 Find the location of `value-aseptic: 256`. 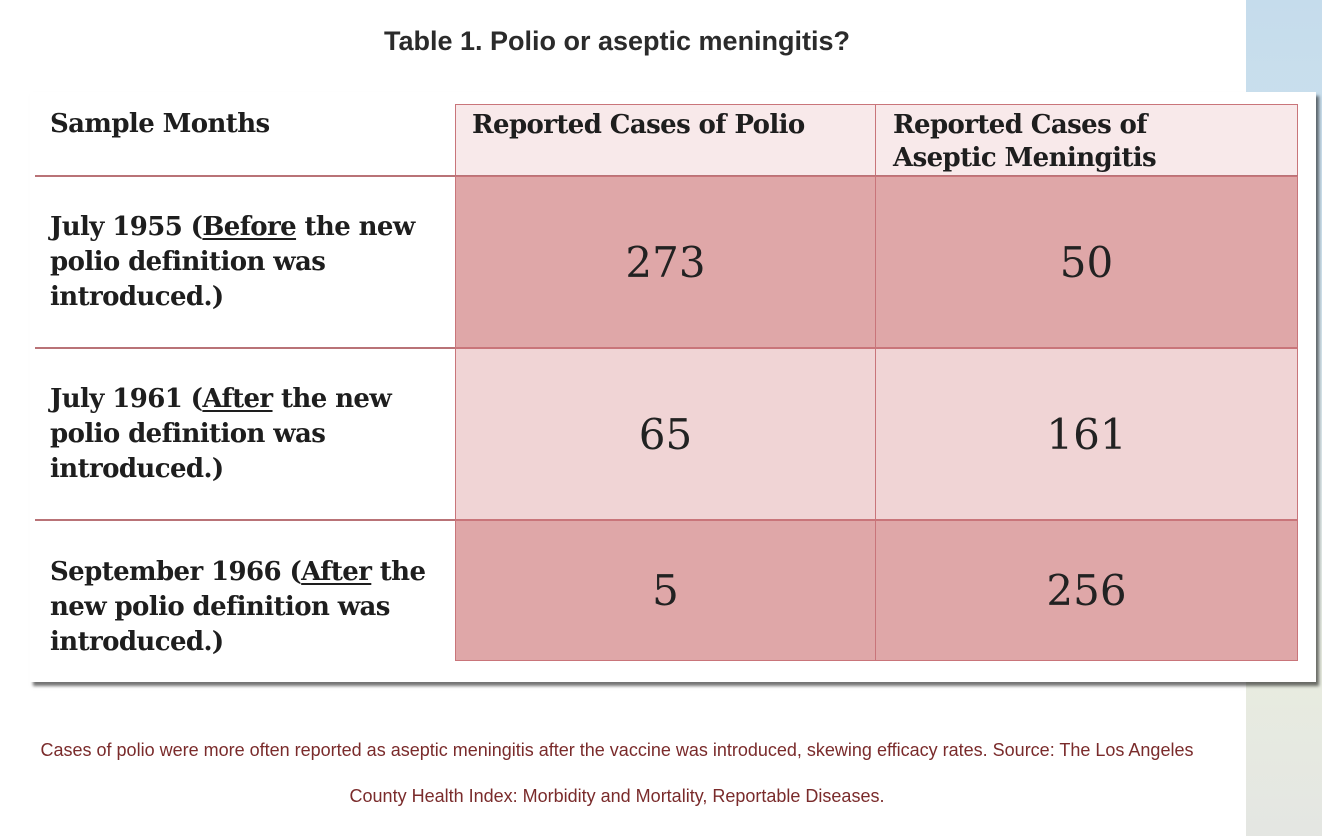

value-aseptic: 256 is located at coordinates (1086, 590).